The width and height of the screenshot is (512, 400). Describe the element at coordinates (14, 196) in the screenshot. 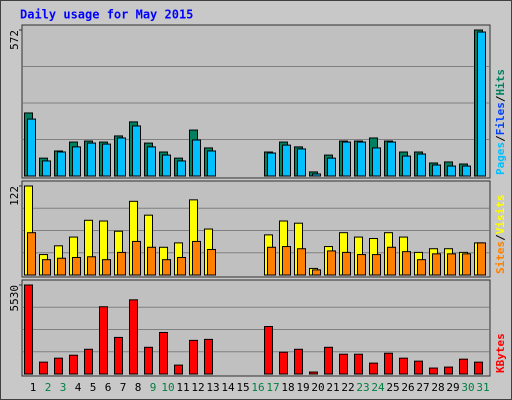

I see `y-tick-label: 122` at that location.